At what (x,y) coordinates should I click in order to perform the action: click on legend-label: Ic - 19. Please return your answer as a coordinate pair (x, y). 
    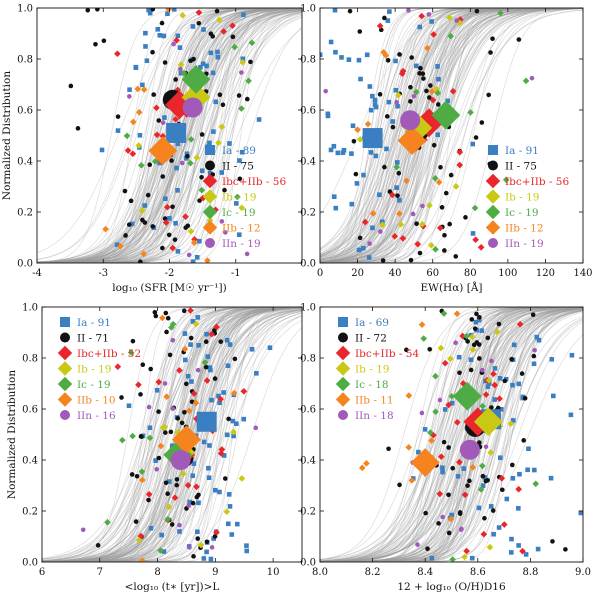
    Looking at the image, I should click on (94, 385).